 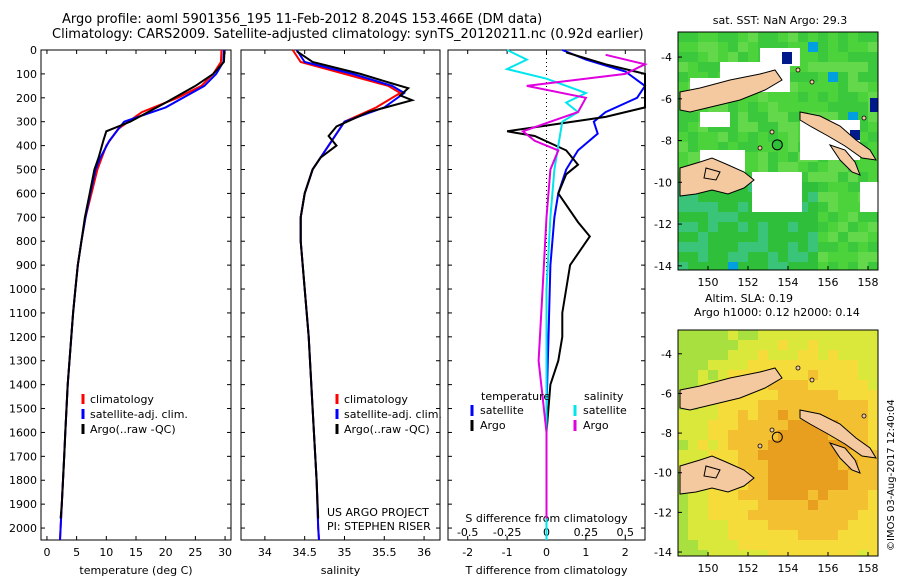 I want to click on y-tick-label: -12, so click(x=663, y=512).